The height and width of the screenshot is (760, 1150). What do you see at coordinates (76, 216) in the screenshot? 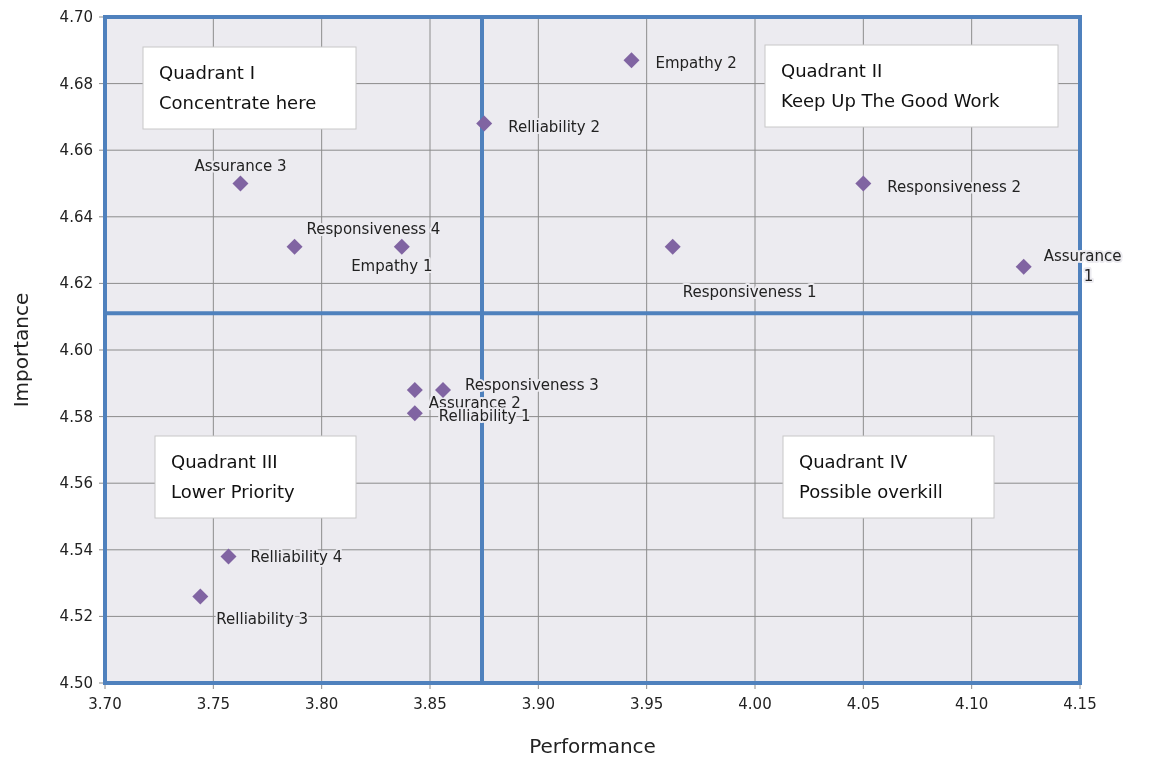
I see `y-tick-label: 4.64` at bounding box center [76, 216].